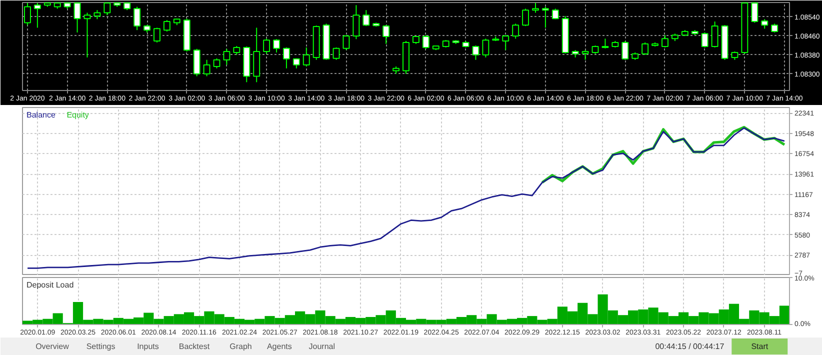 The image size is (822, 355). What do you see at coordinates (101, 346) in the screenshot?
I see `text: Settings` at bounding box center [101, 346].